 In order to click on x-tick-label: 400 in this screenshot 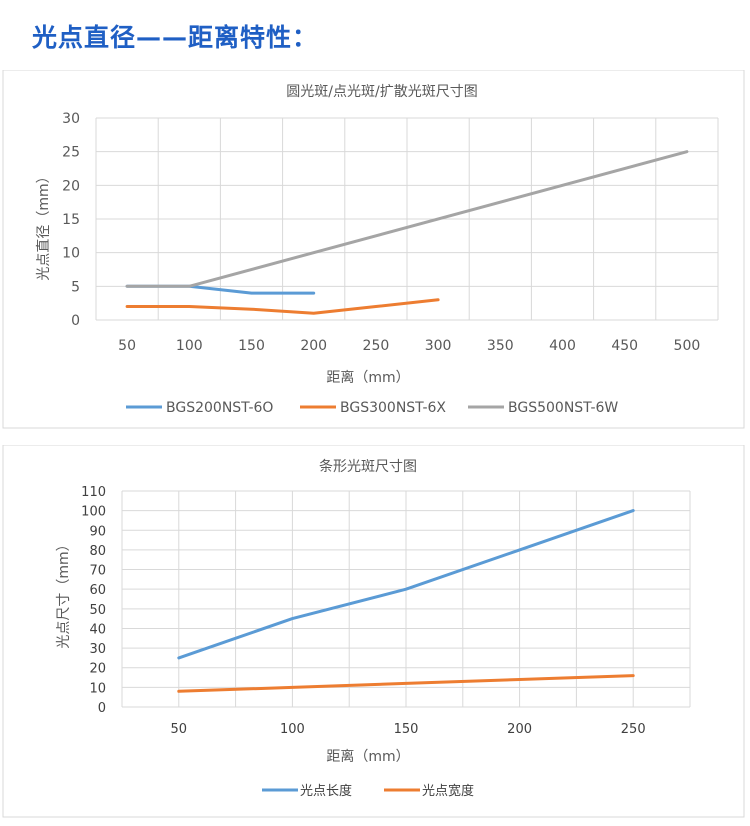, I will do `click(562, 346)`.